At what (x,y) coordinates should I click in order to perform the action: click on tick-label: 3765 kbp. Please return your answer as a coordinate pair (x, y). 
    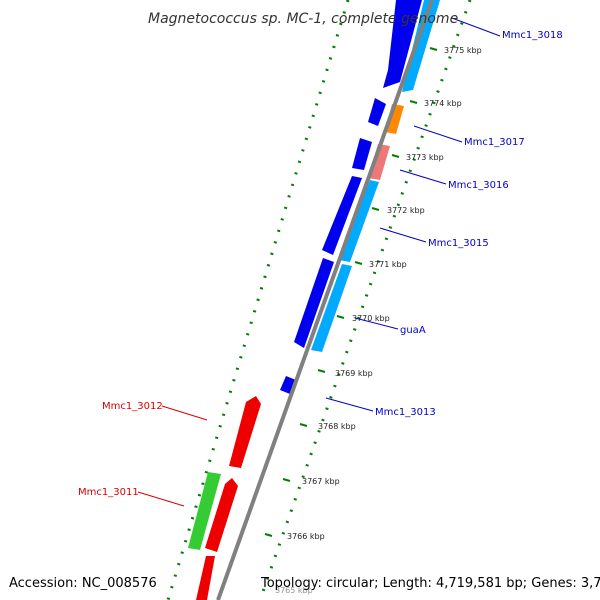
    Looking at the image, I should click on (294, 590).